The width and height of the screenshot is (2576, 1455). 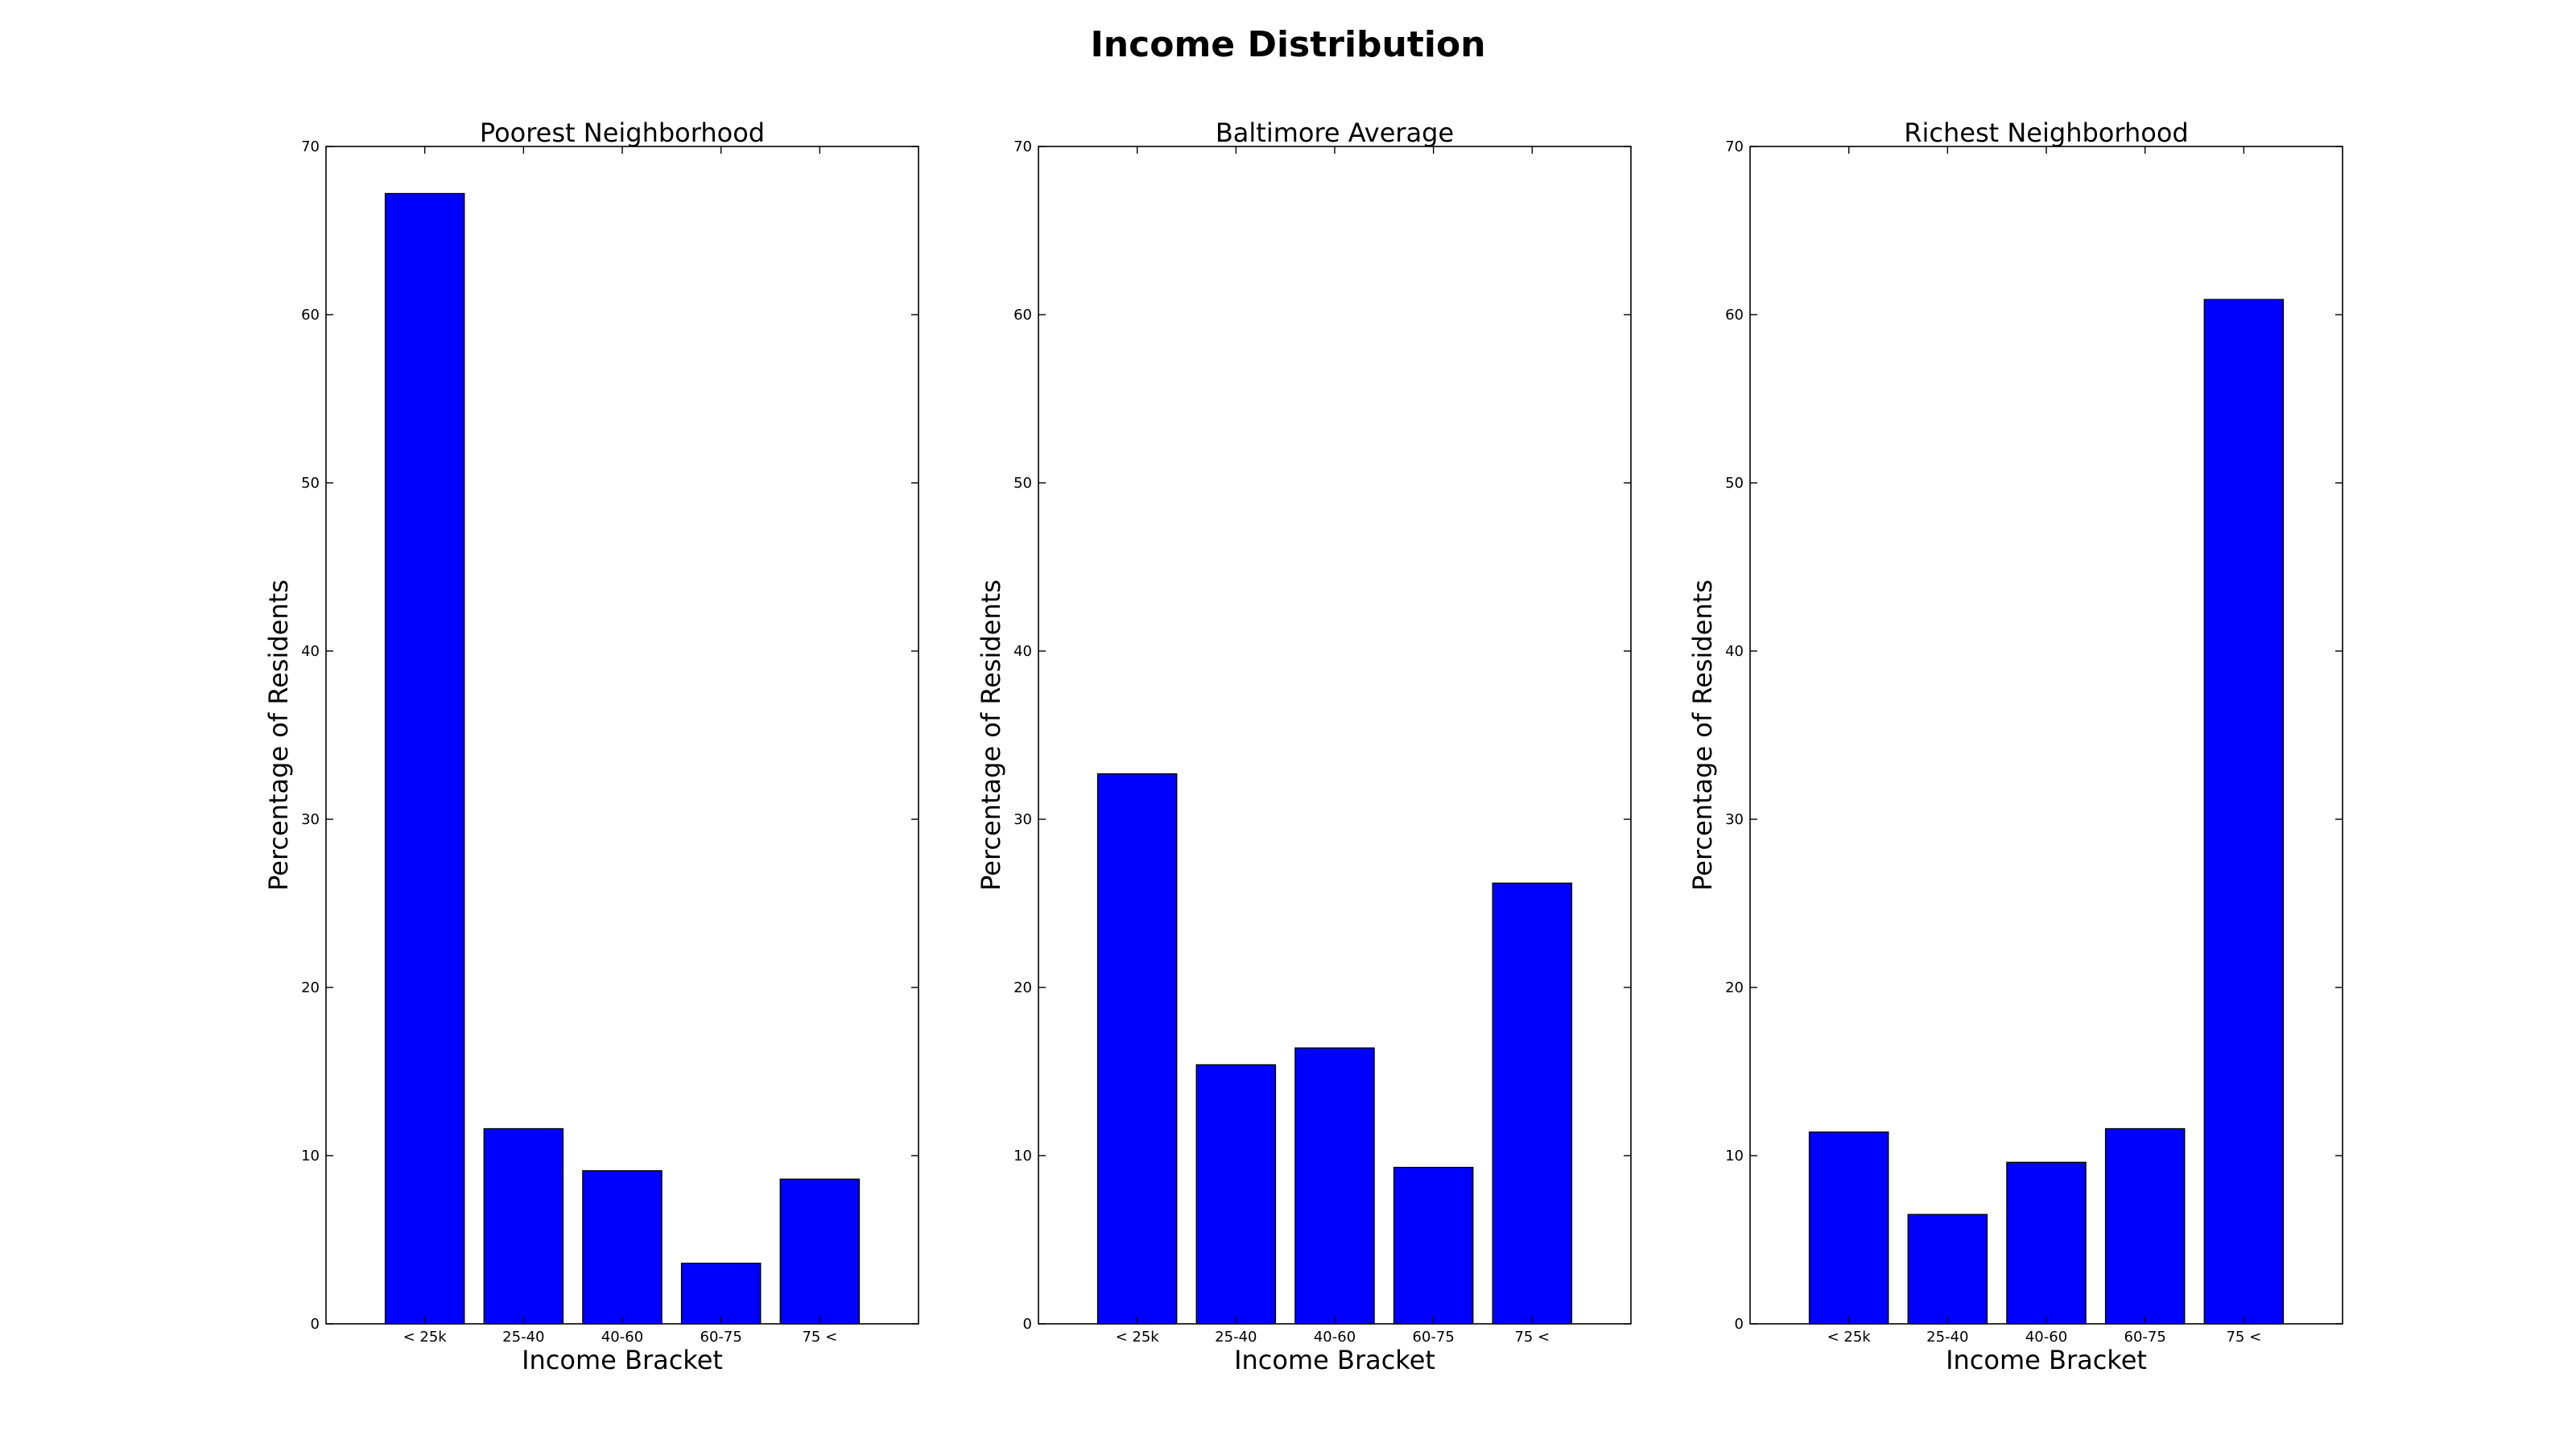 I want to click on panel-title: Poorest Neighborhood, so click(x=622, y=132).